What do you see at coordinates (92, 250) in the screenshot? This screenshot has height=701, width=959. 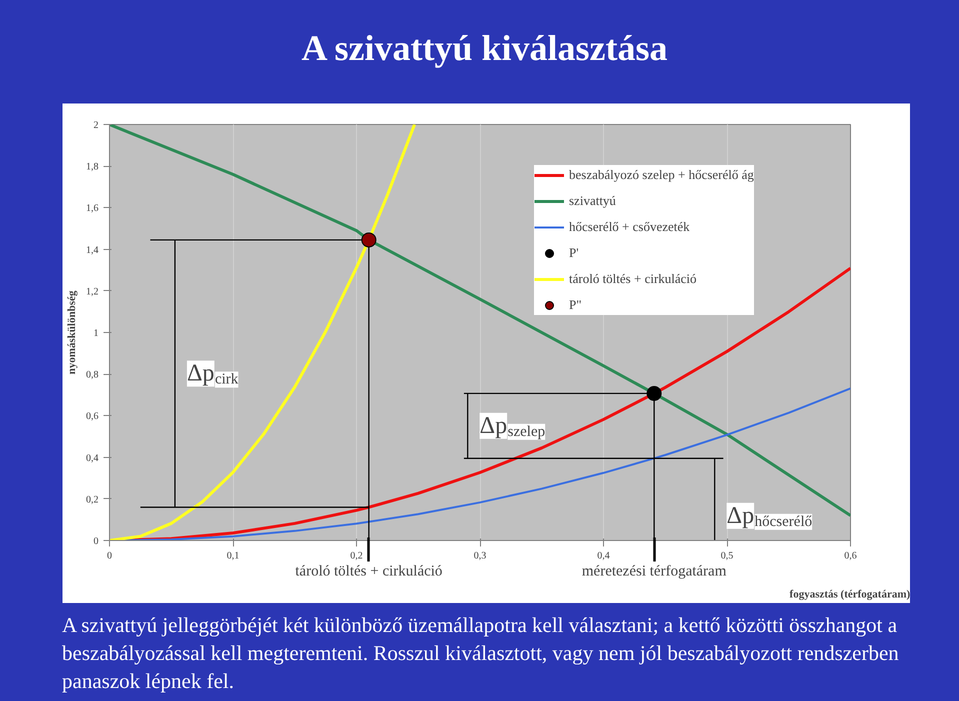 I see `y-tick-label: 1,4` at bounding box center [92, 250].